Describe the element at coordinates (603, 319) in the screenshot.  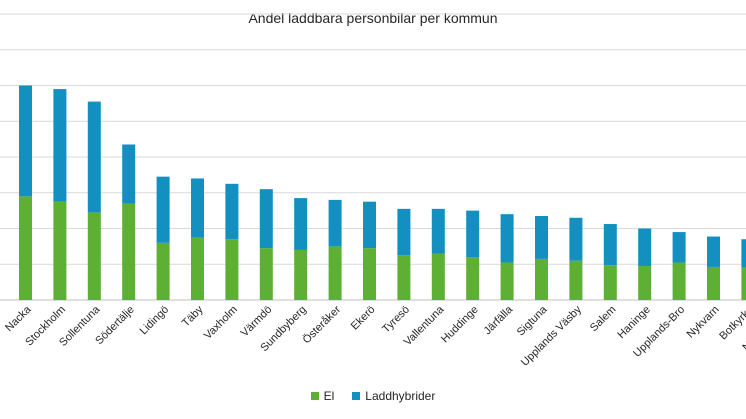
I see `x-tick-label: Salem` at that location.